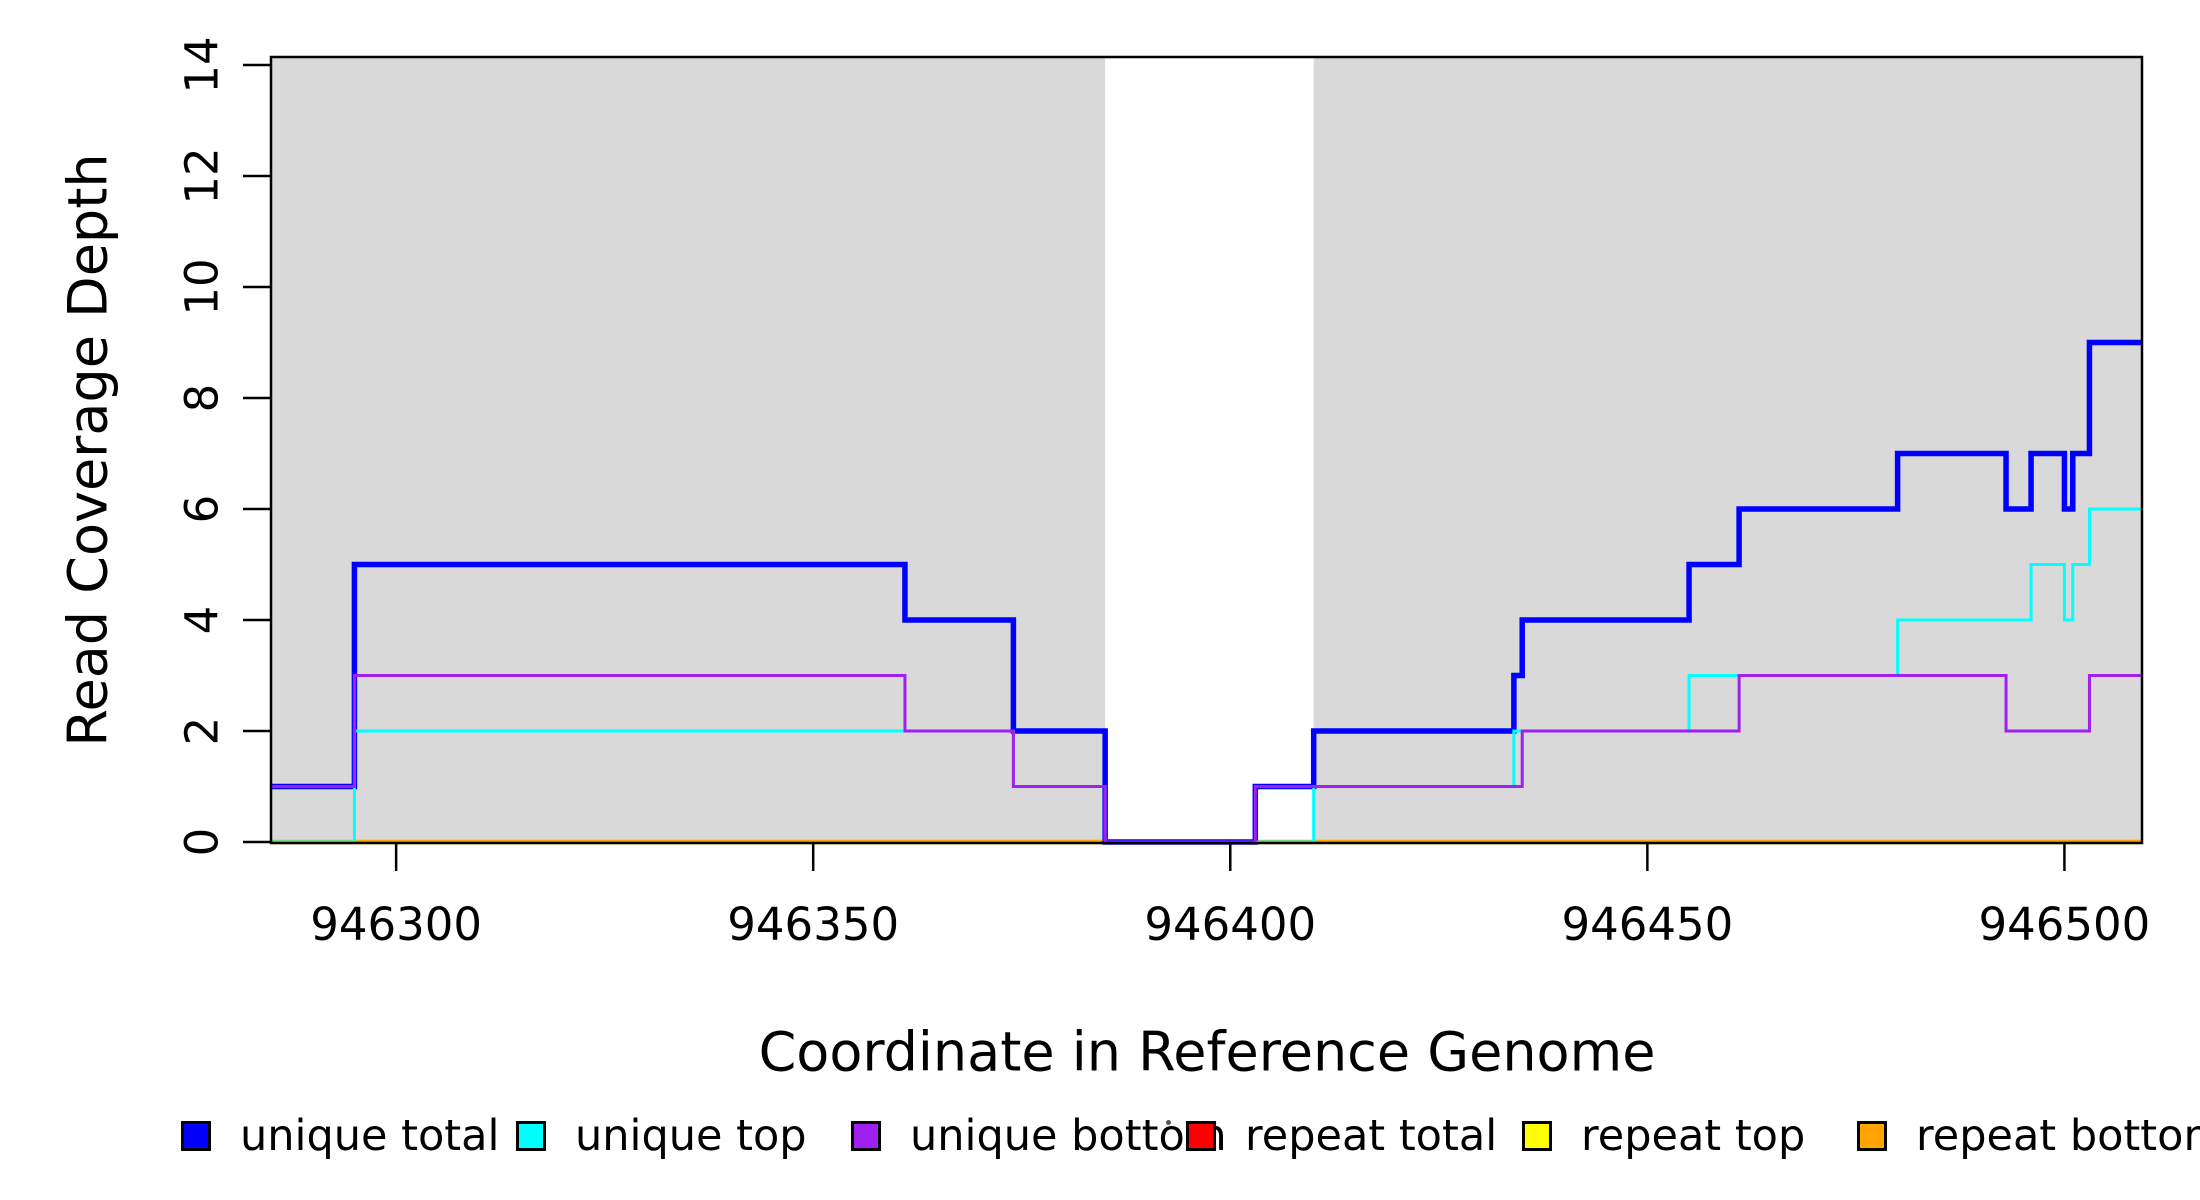  Describe the element at coordinates (202, 731) in the screenshot. I see `y-tick-label: 2` at that location.